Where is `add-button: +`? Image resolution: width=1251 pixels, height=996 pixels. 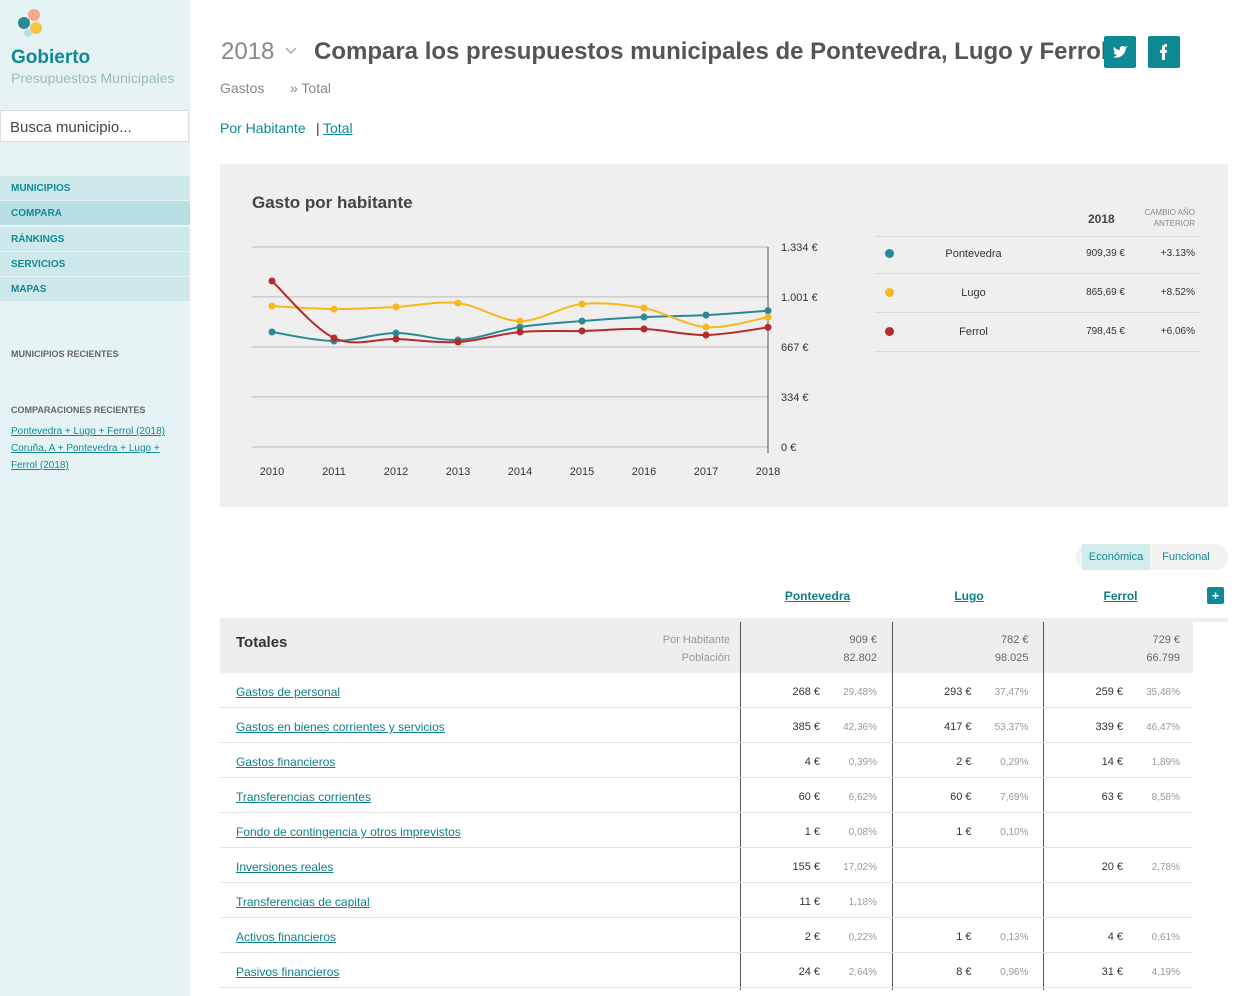 add-button: + is located at coordinates (1215, 595).